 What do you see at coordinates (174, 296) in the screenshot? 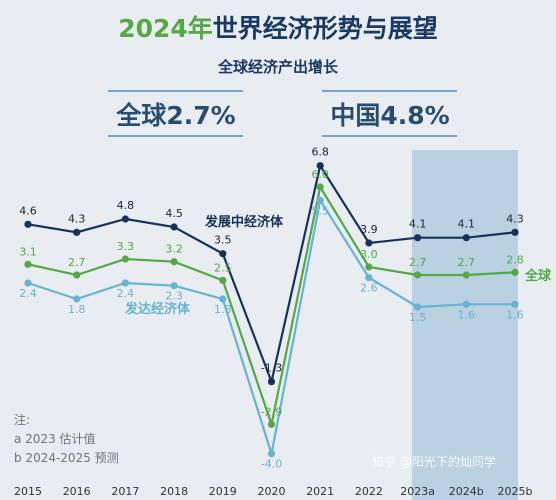
I see `data-label-developed: 2.3` at bounding box center [174, 296].